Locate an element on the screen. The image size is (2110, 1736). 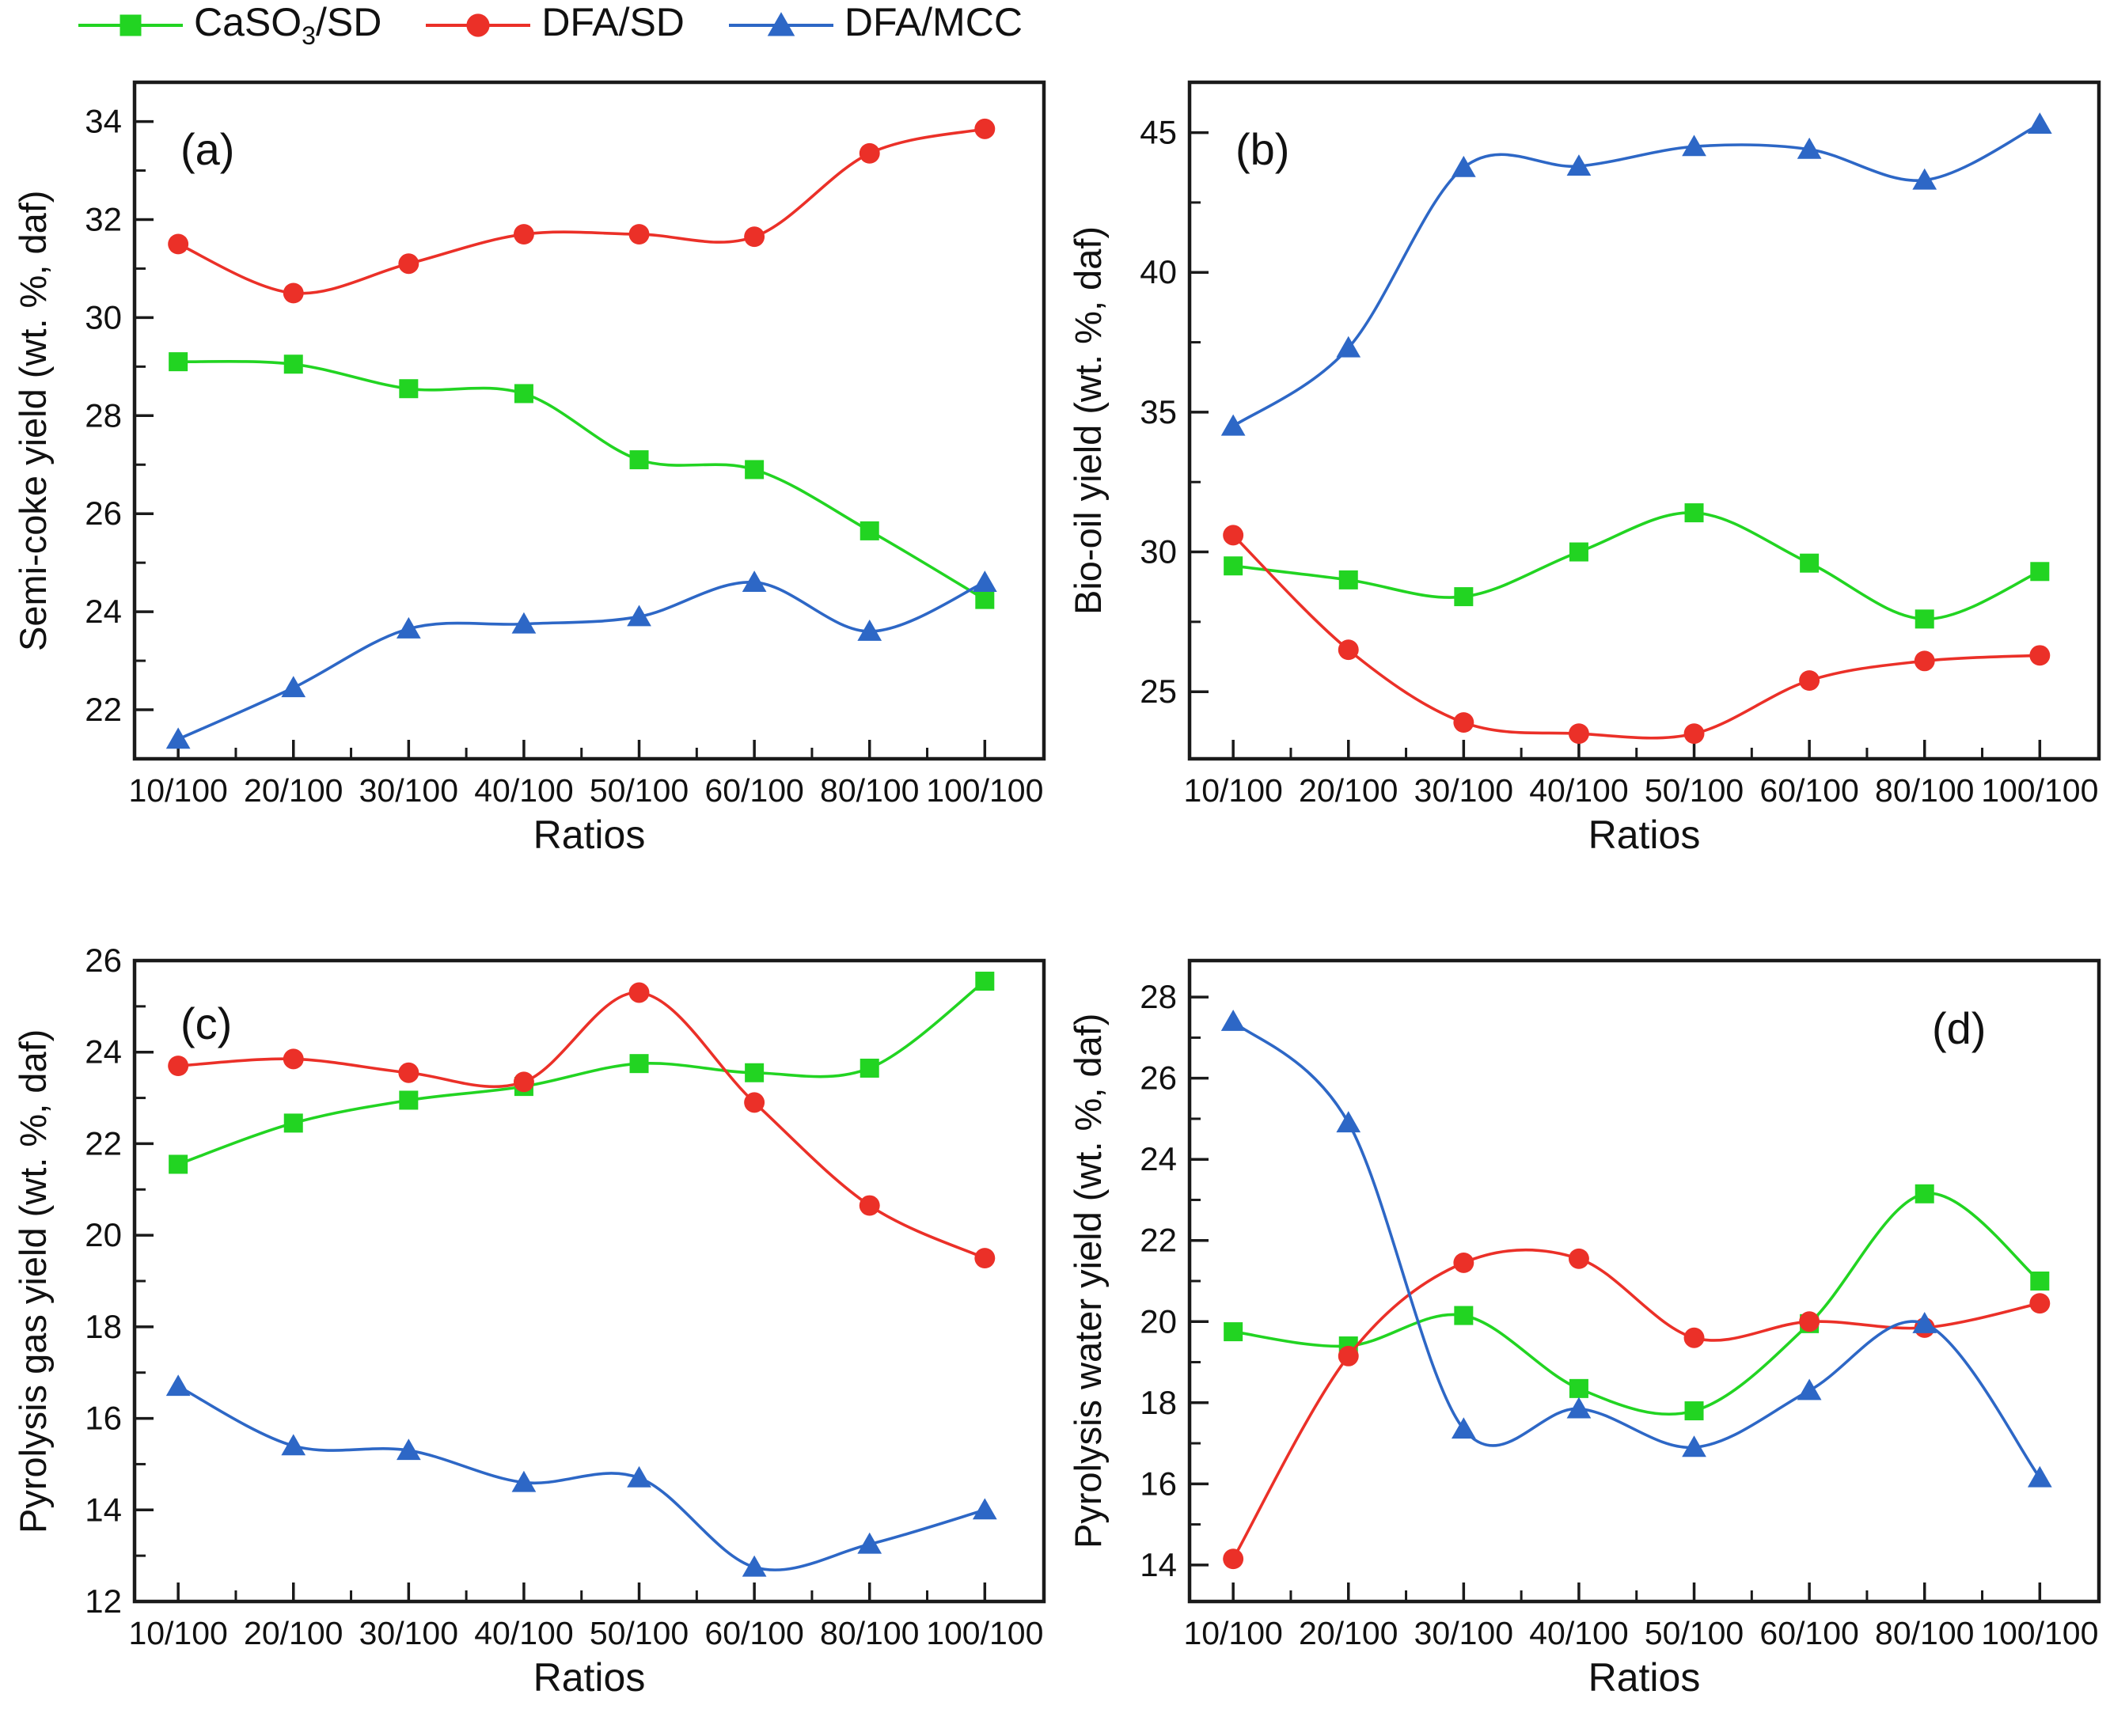
legend-item-dfa-mcc: DFA/MCC is located at coordinates (874, 25).